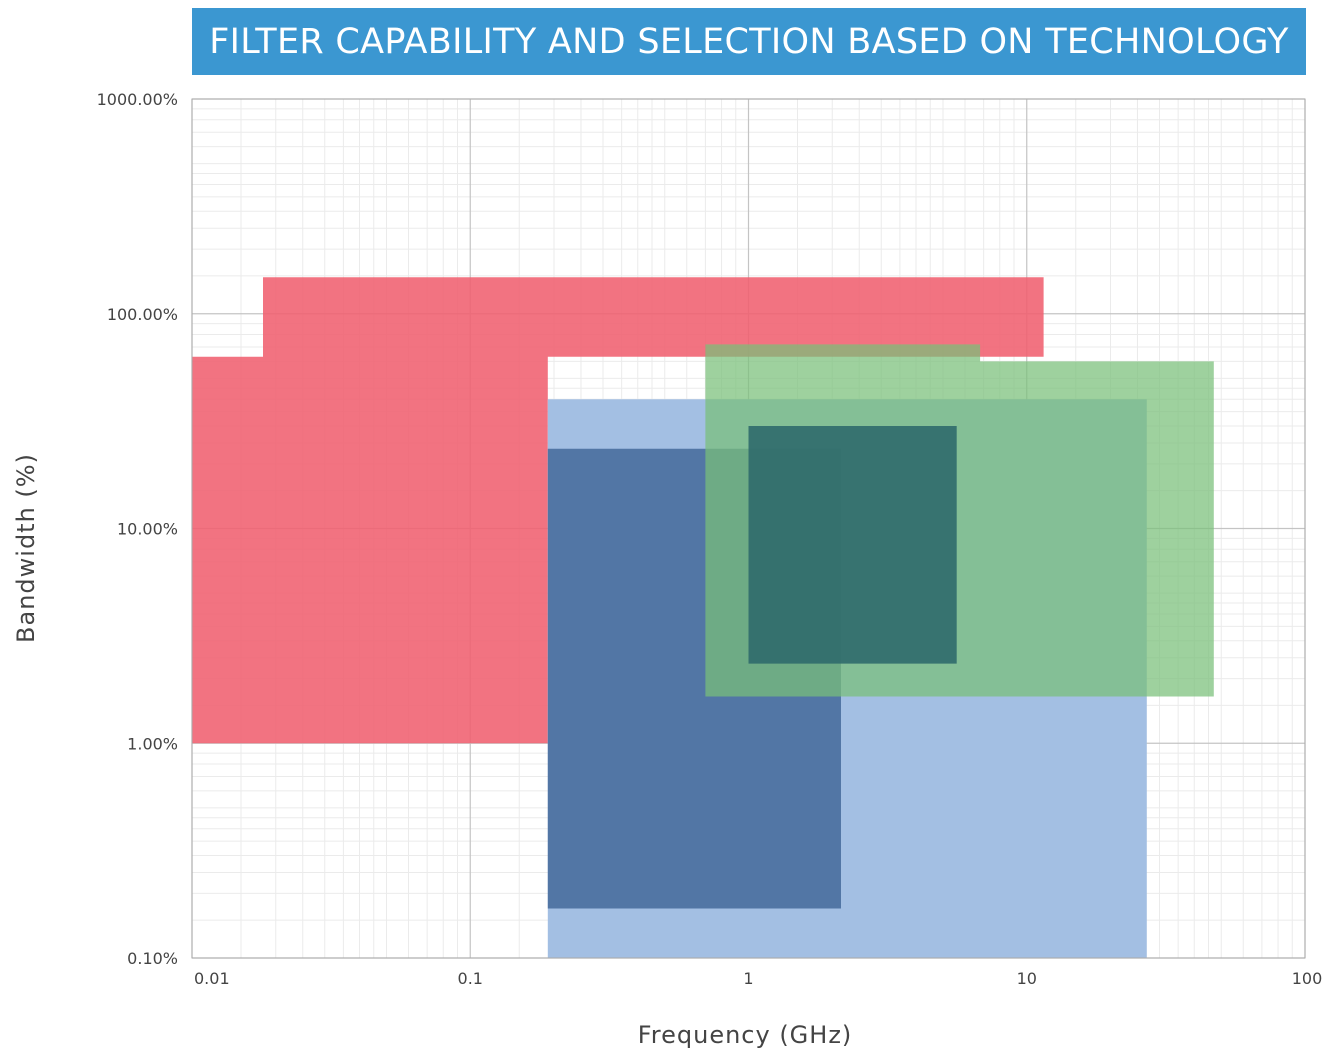 This screenshot has height=1050, width=1338. I want to click on x-tick-label: 100, so click(1307, 978).